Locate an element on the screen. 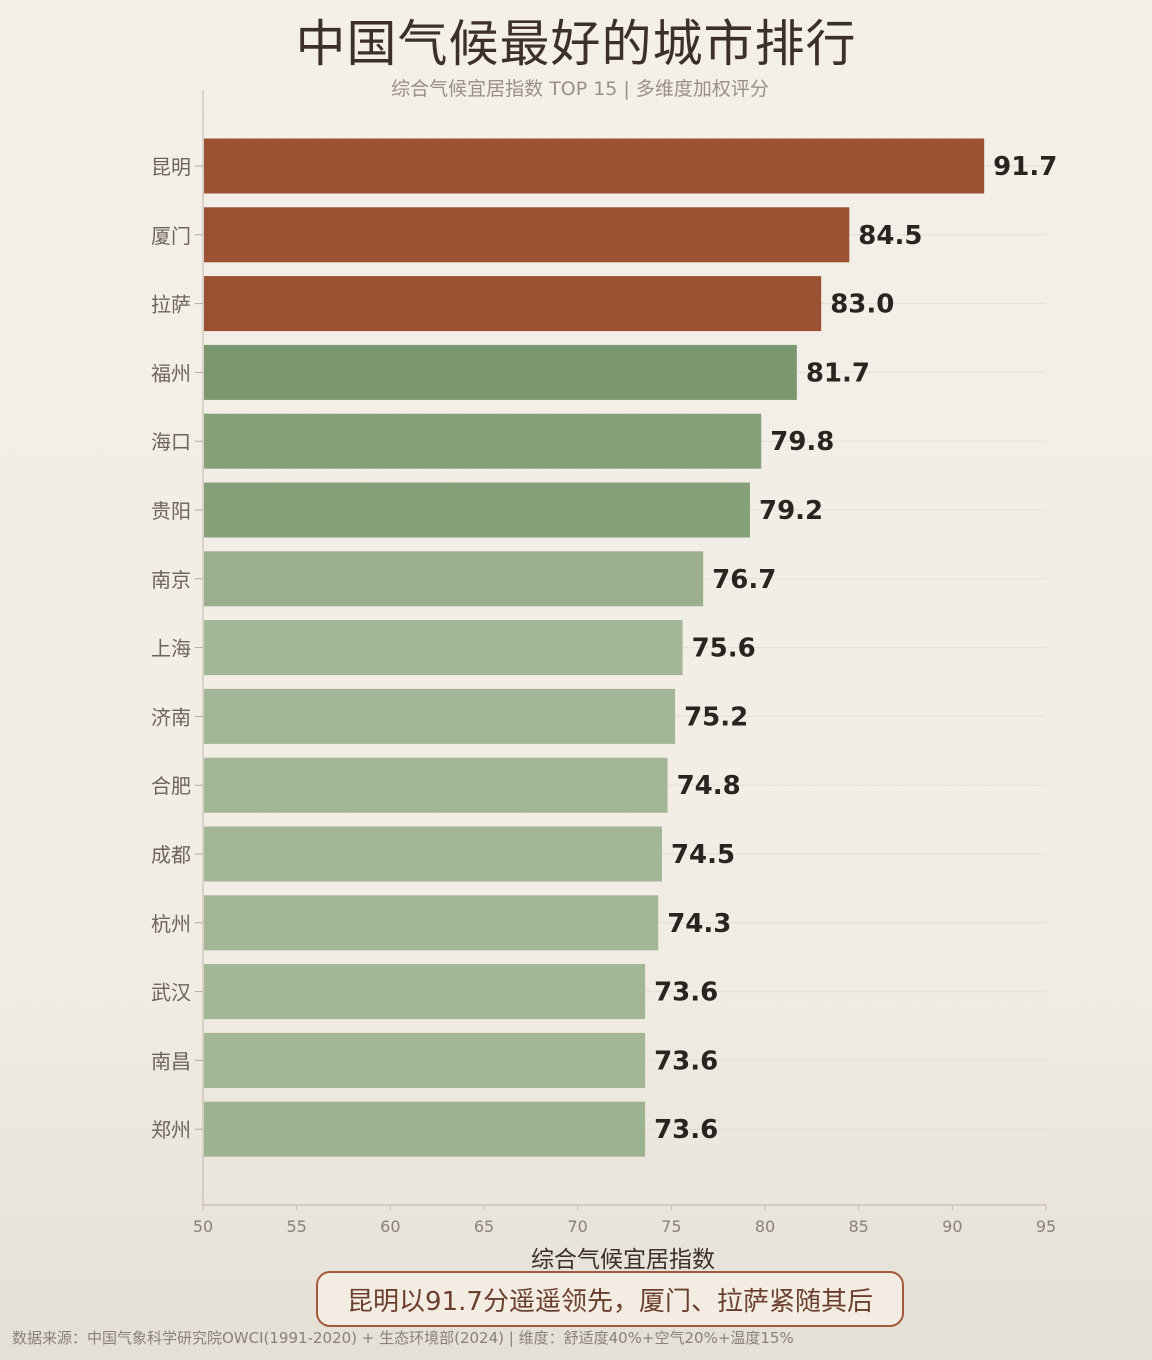  category-label: 昆明 is located at coordinates (171, 167).